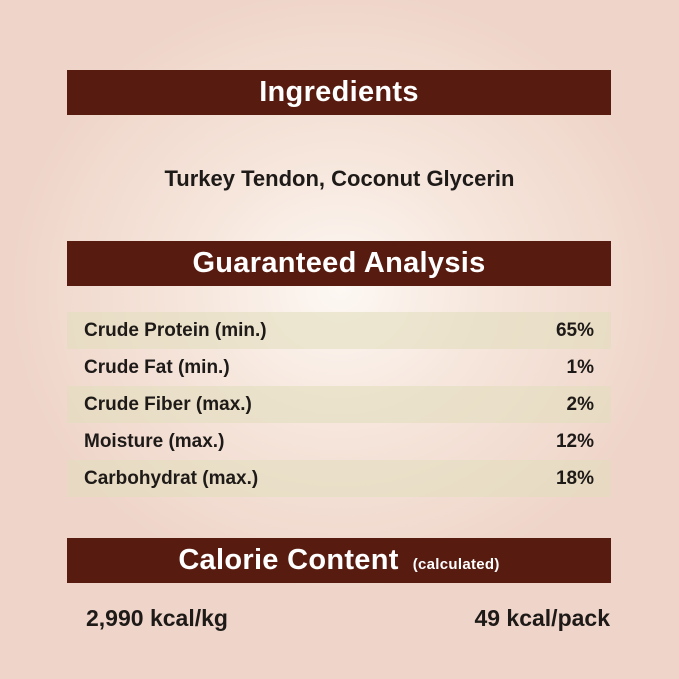 The height and width of the screenshot is (679, 679). What do you see at coordinates (542, 618) in the screenshot?
I see `calorie-per-pack: 49 kcal/pack` at bounding box center [542, 618].